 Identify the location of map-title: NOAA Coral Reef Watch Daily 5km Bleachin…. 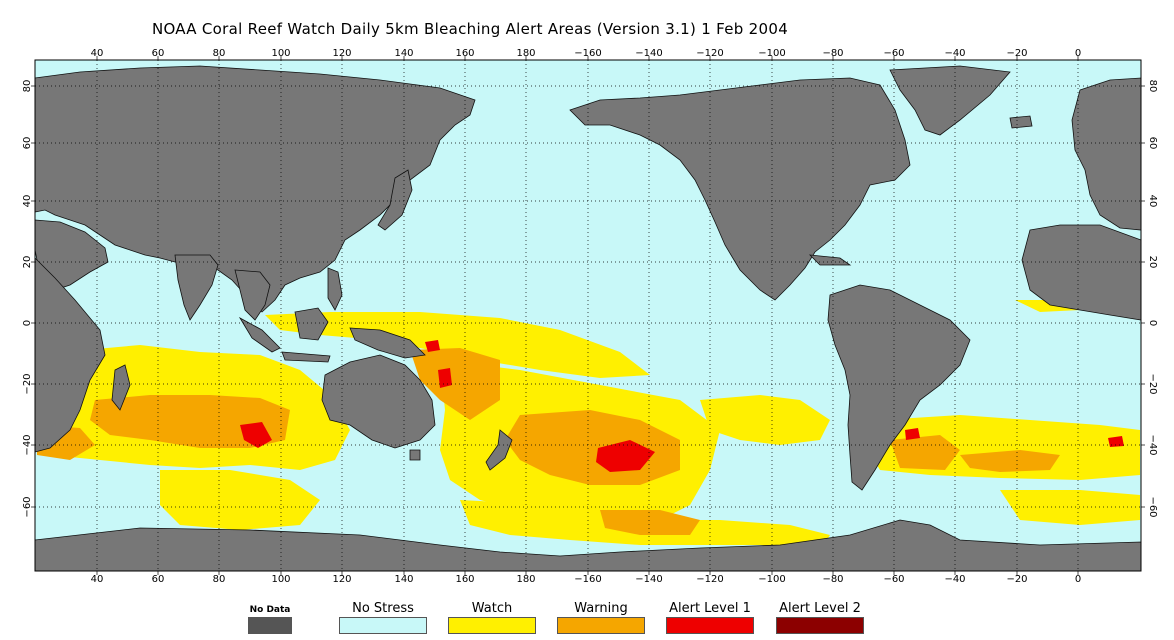
(470, 29).